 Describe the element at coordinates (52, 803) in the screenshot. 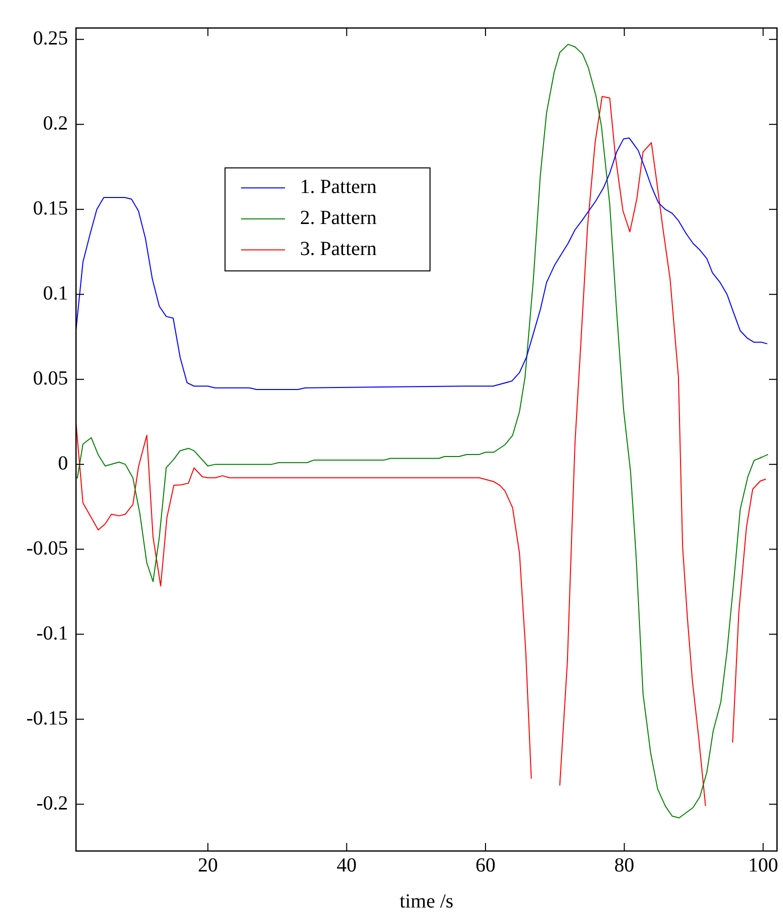

I see `y-tick-label: -0.2` at that location.